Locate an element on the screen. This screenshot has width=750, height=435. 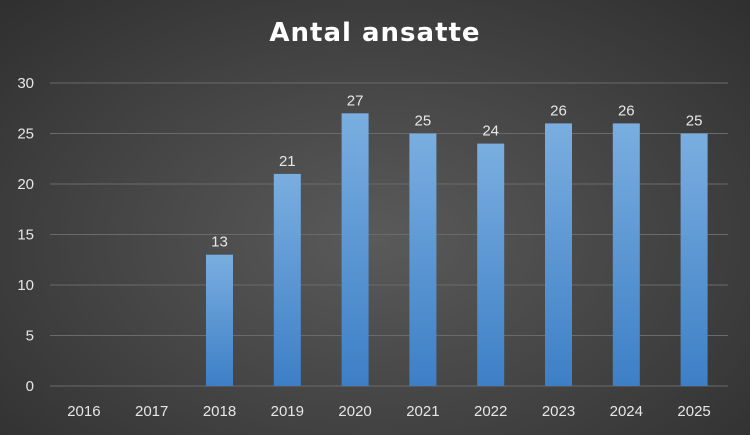
y-tick-label: 0 is located at coordinates (30, 386).